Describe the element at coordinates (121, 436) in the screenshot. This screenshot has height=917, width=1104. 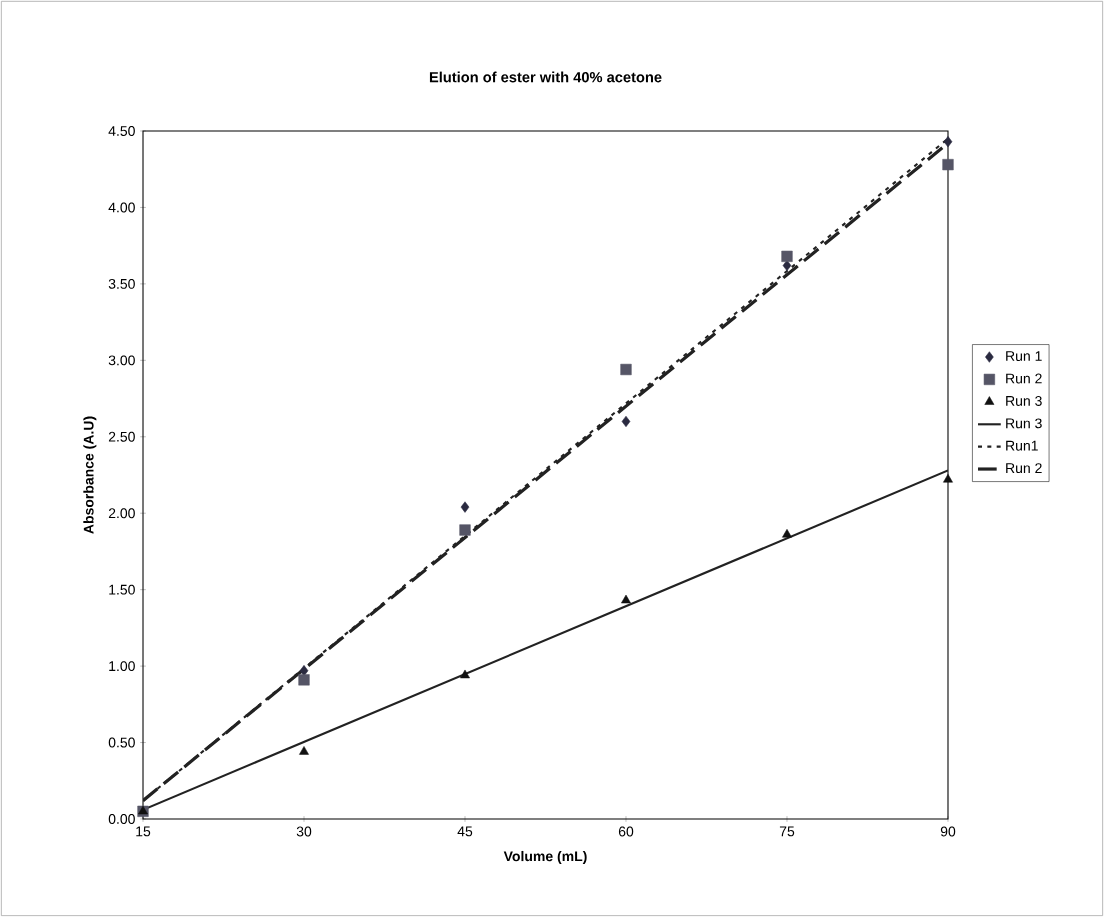
I see `y-tick-label: 2.50` at that location.